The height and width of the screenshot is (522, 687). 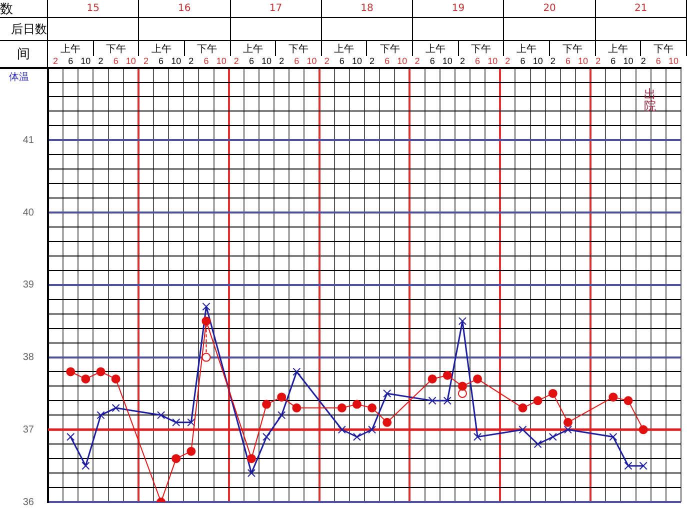 I want to click on text: 19, so click(x=458, y=9).